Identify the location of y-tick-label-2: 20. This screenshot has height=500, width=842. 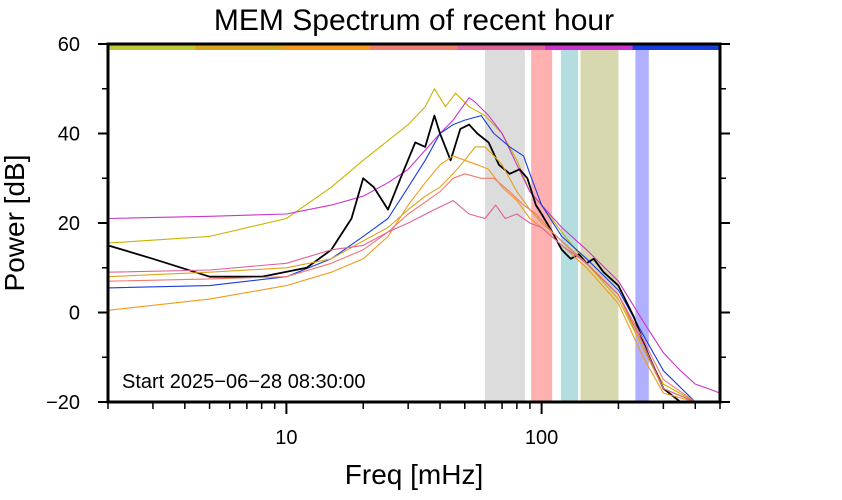
(69, 224).